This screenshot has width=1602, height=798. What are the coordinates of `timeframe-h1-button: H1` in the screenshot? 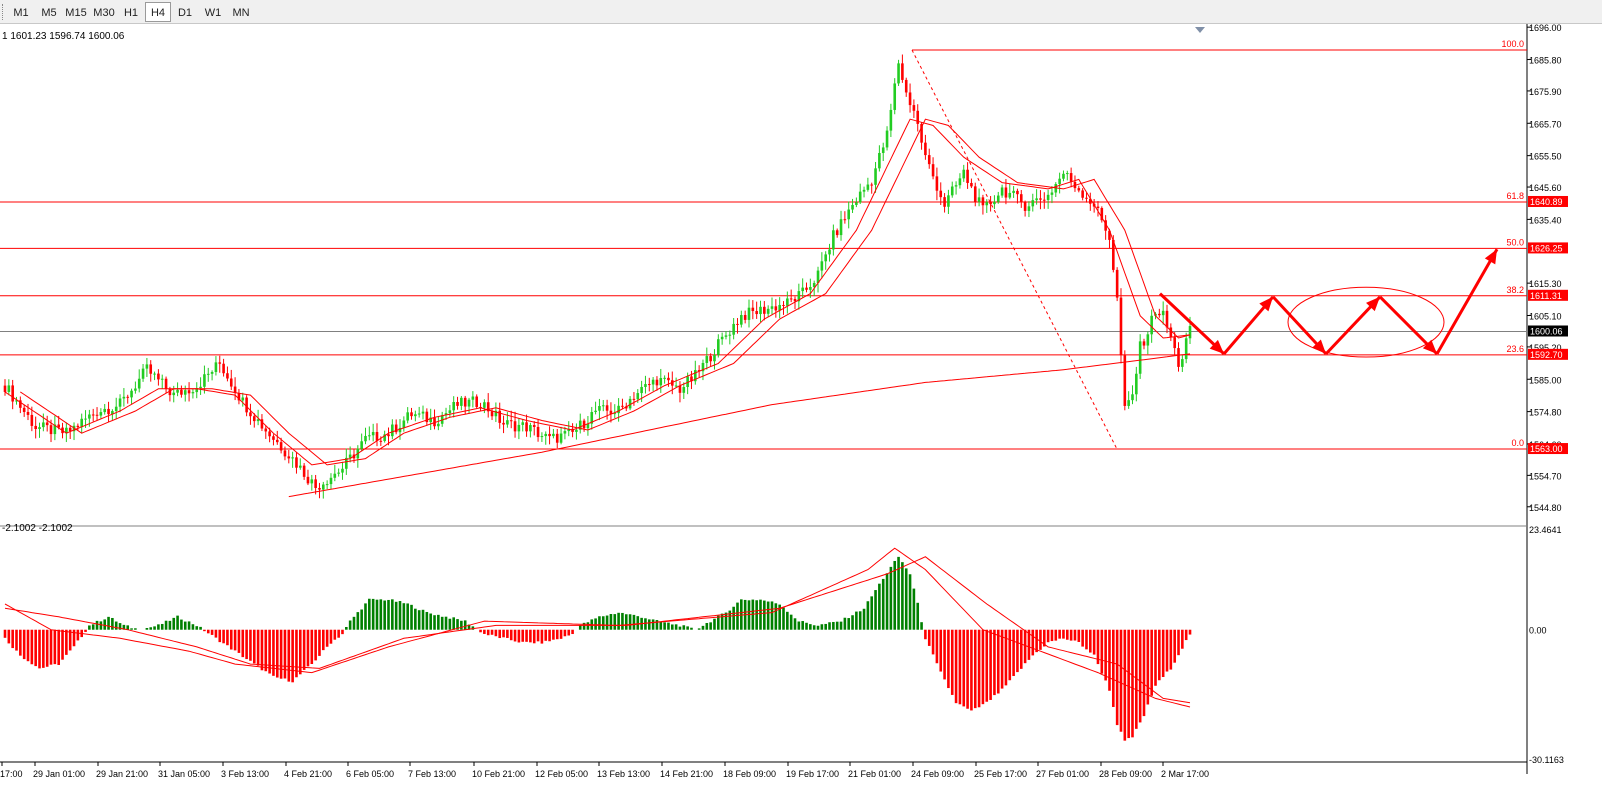 It's located at (131, 13).